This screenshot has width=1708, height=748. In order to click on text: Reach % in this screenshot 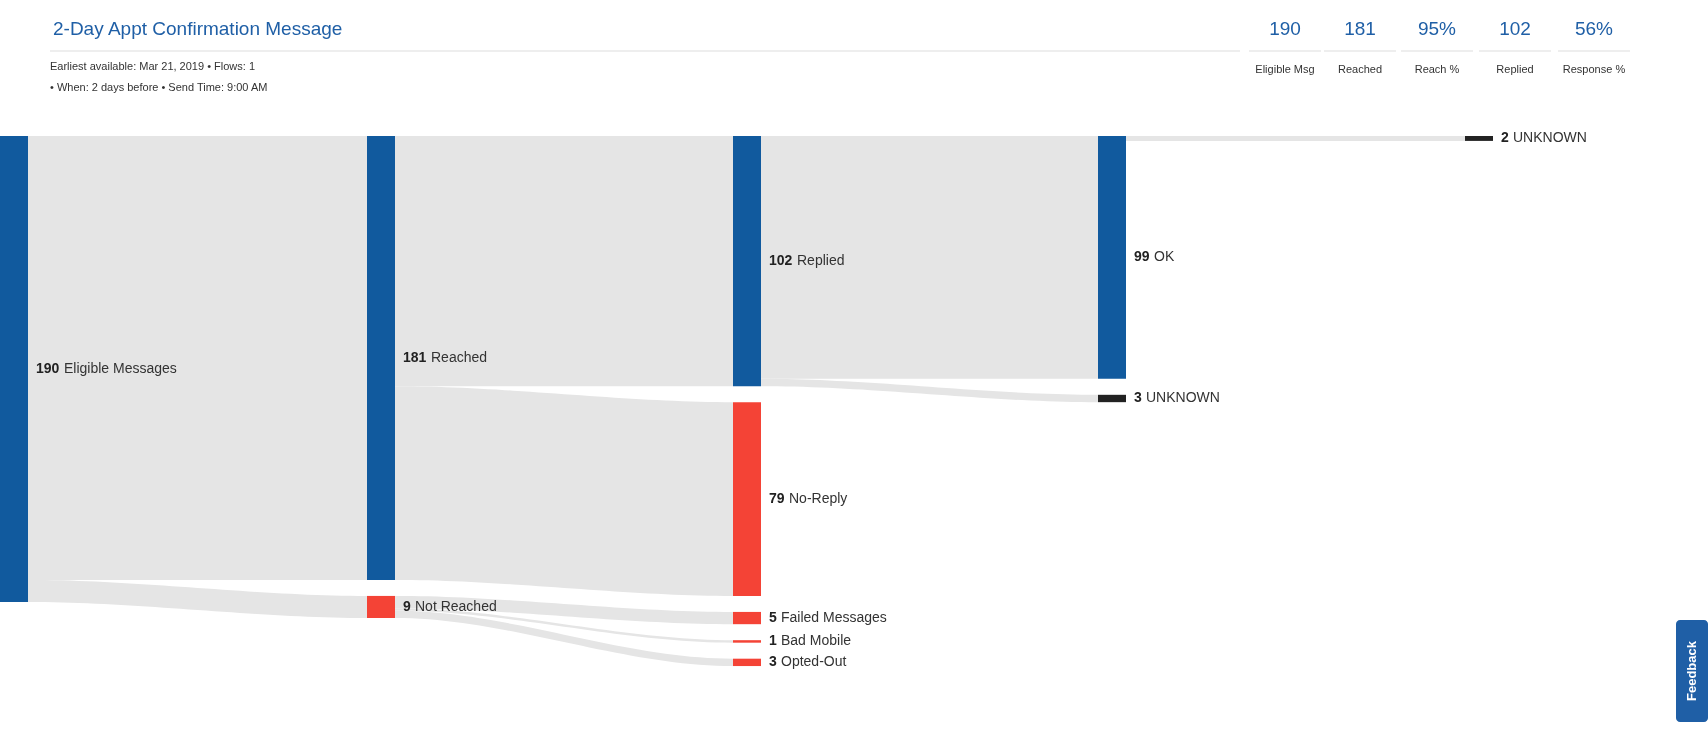, I will do `click(1437, 69)`.